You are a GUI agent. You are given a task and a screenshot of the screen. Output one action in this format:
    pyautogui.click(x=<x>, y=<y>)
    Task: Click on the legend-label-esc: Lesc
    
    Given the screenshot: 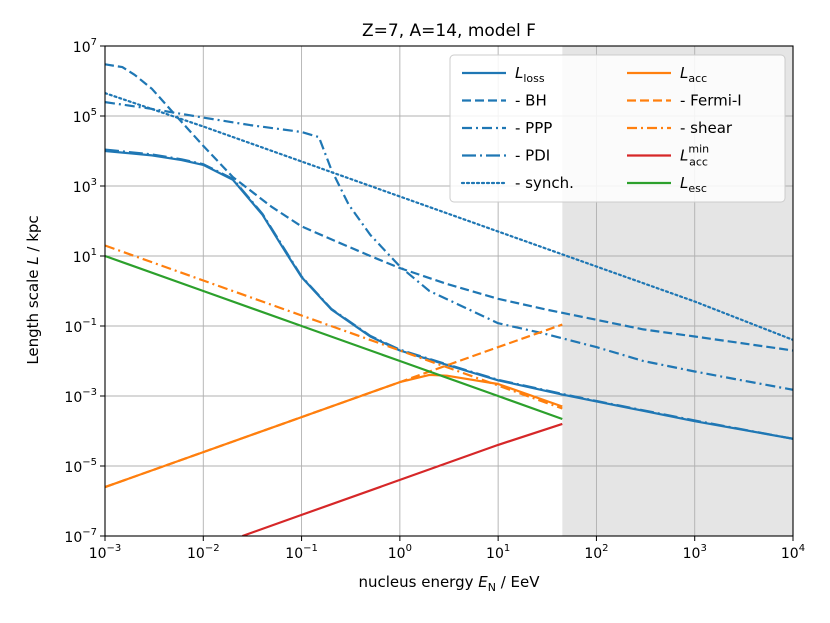 What is the action you would take?
    pyautogui.click(x=693, y=184)
    